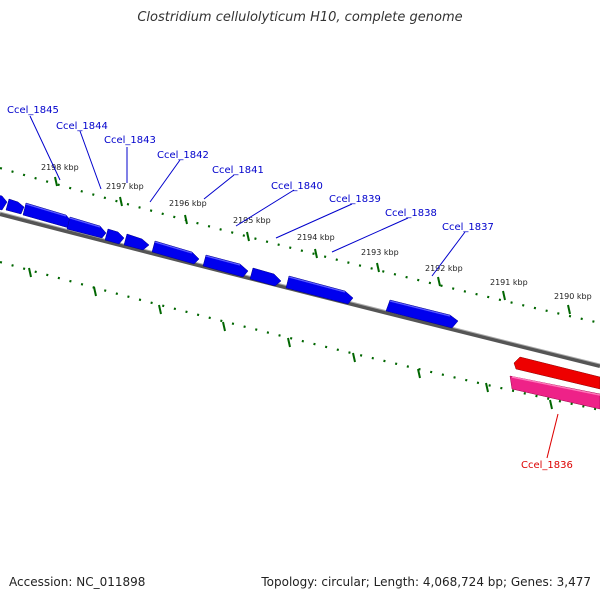  What do you see at coordinates (556, 373) in the screenshot?
I see `gene-arrow-ccel-1836-red` at bounding box center [556, 373].